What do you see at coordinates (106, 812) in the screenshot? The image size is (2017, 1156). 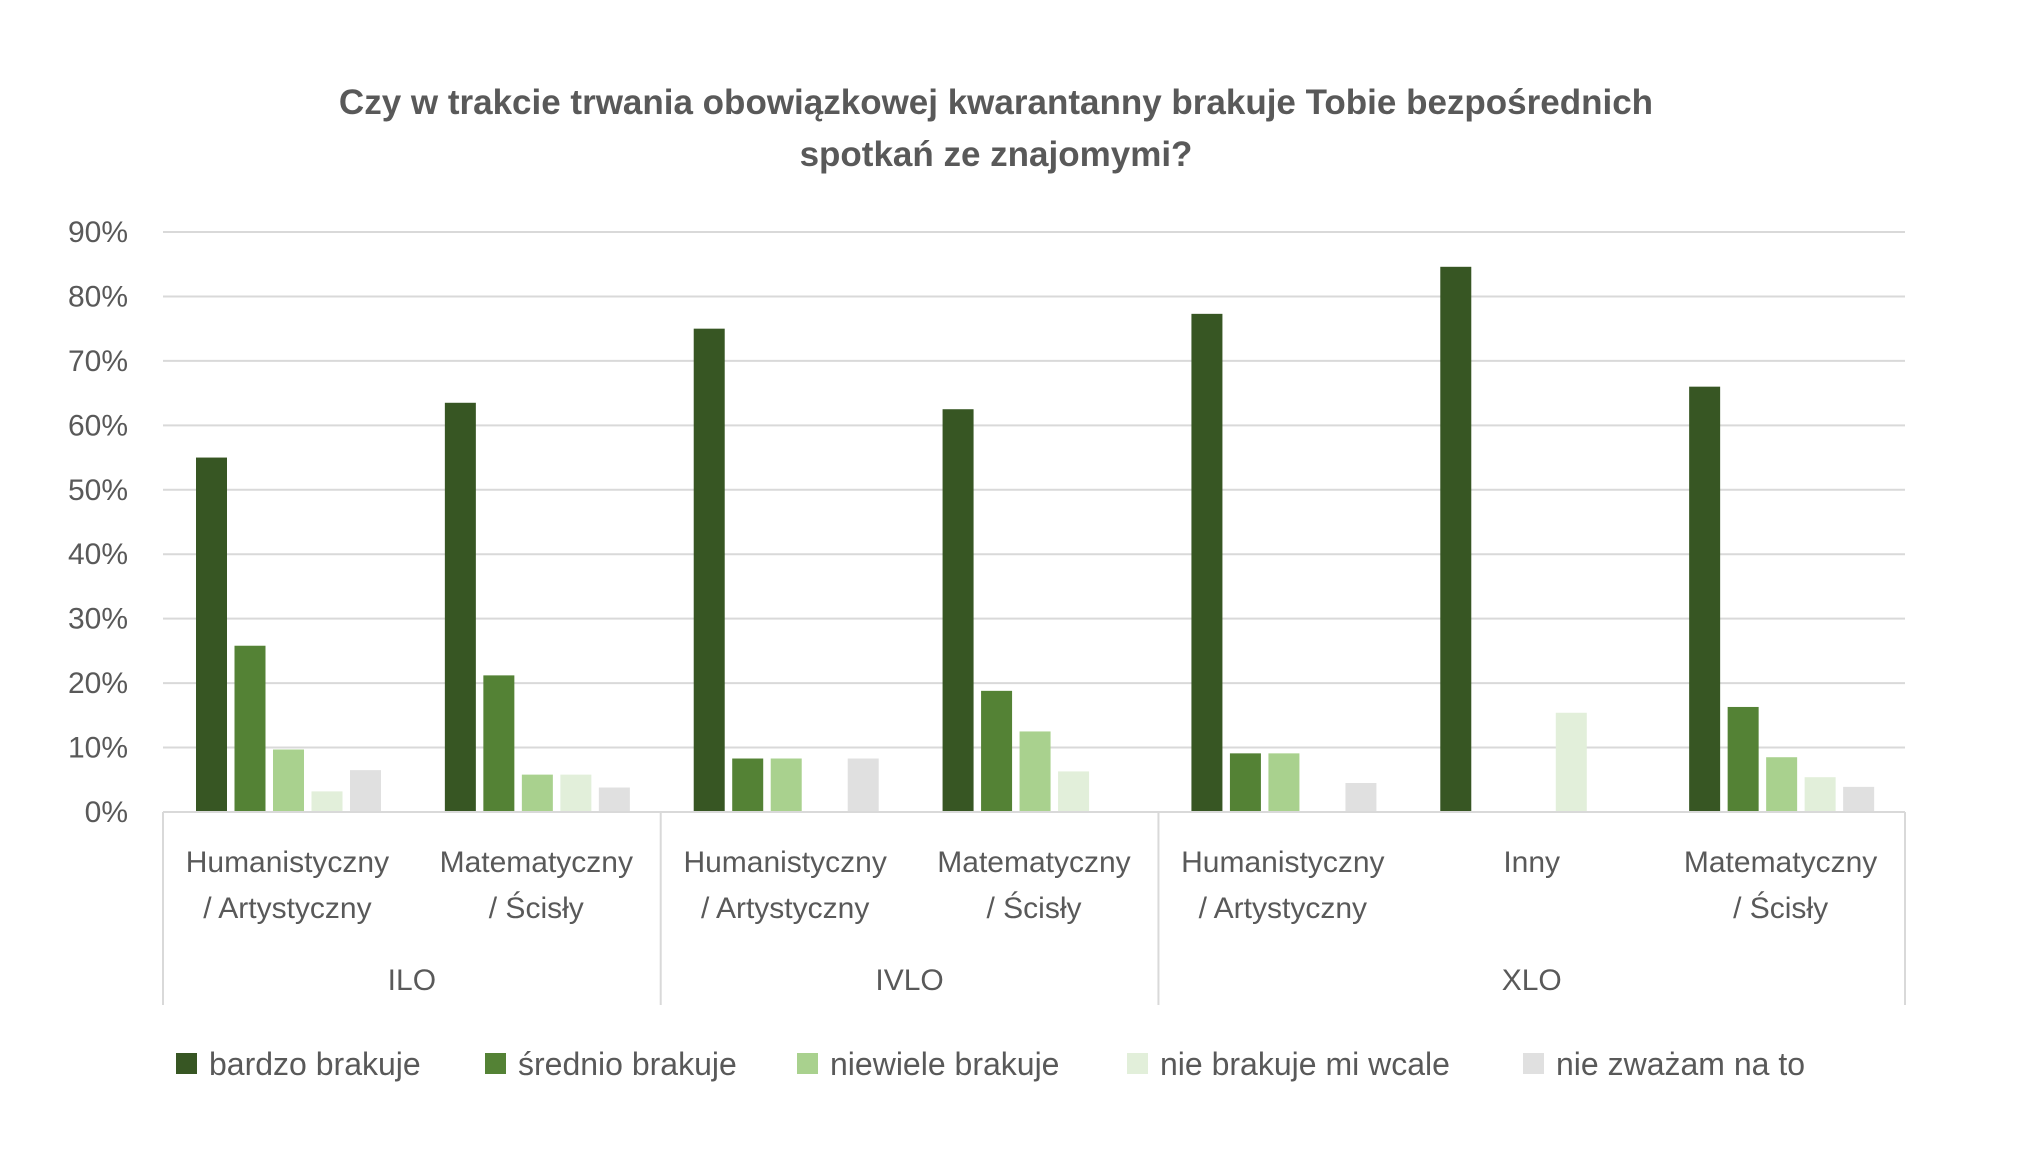 I see `y-tick-label: 0%` at bounding box center [106, 812].